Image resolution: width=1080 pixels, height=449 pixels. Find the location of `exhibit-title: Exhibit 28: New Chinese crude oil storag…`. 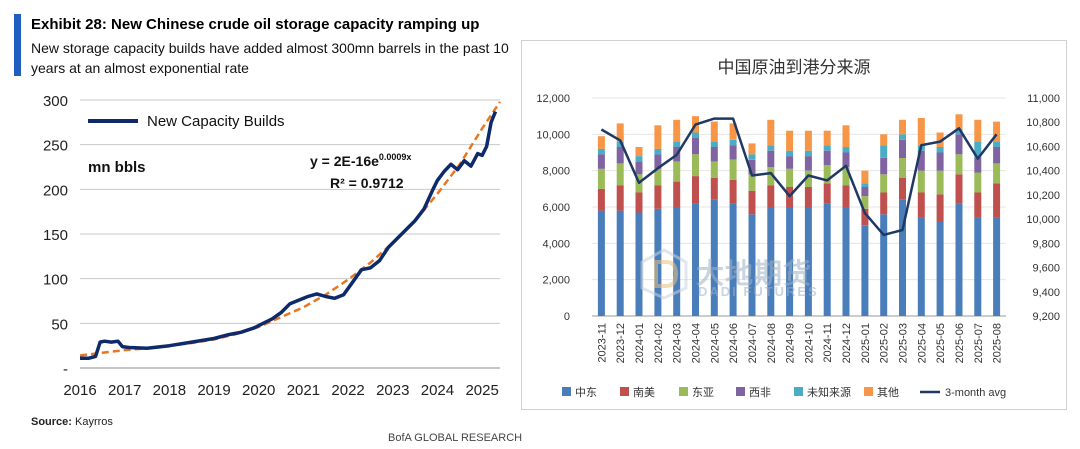

exhibit-title: Exhibit 28: New Chinese crude oil storag… is located at coordinates (255, 24).